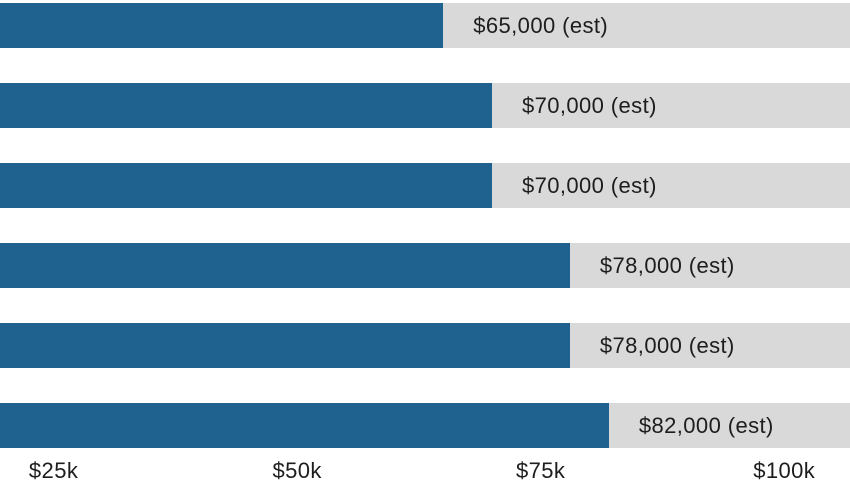 This screenshot has height=496, width=850. What do you see at coordinates (297, 470) in the screenshot?
I see `x-axis-tick-label: $50k` at bounding box center [297, 470].